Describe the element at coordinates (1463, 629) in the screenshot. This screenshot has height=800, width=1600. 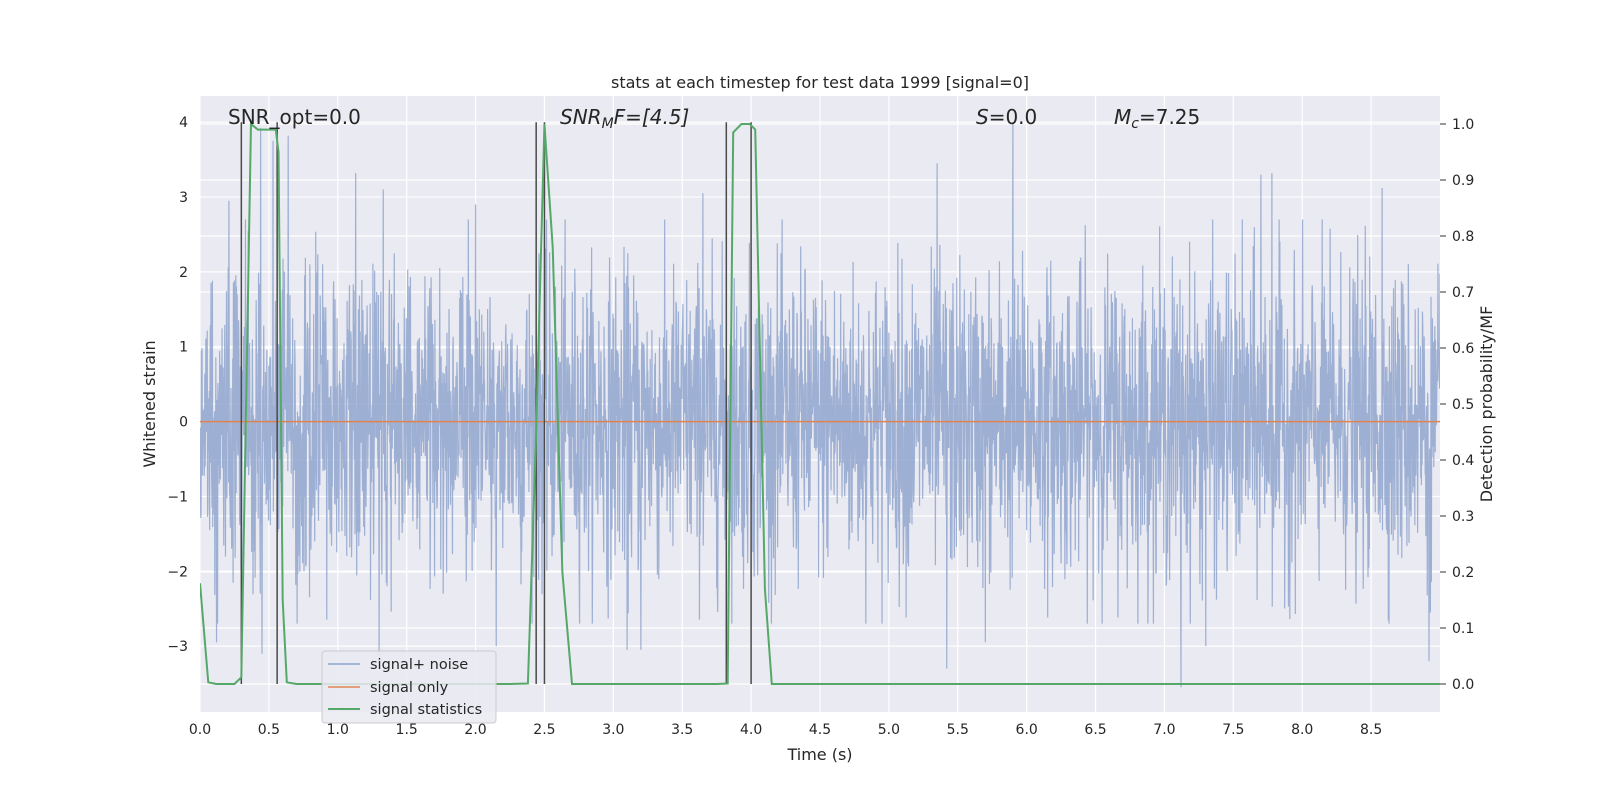
I see `y-tick-label-right: 0.1` at that location.